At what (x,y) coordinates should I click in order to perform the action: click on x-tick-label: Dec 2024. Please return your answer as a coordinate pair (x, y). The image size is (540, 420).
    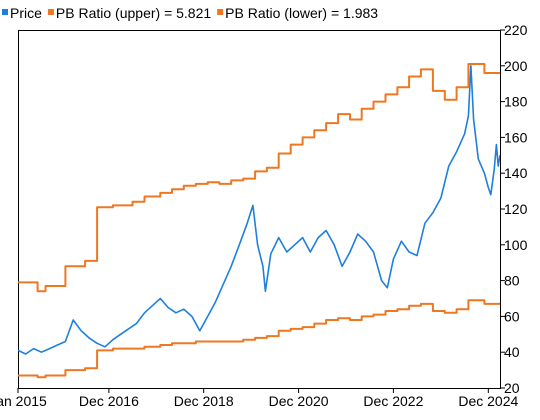
    Looking at the image, I should click on (488, 401).